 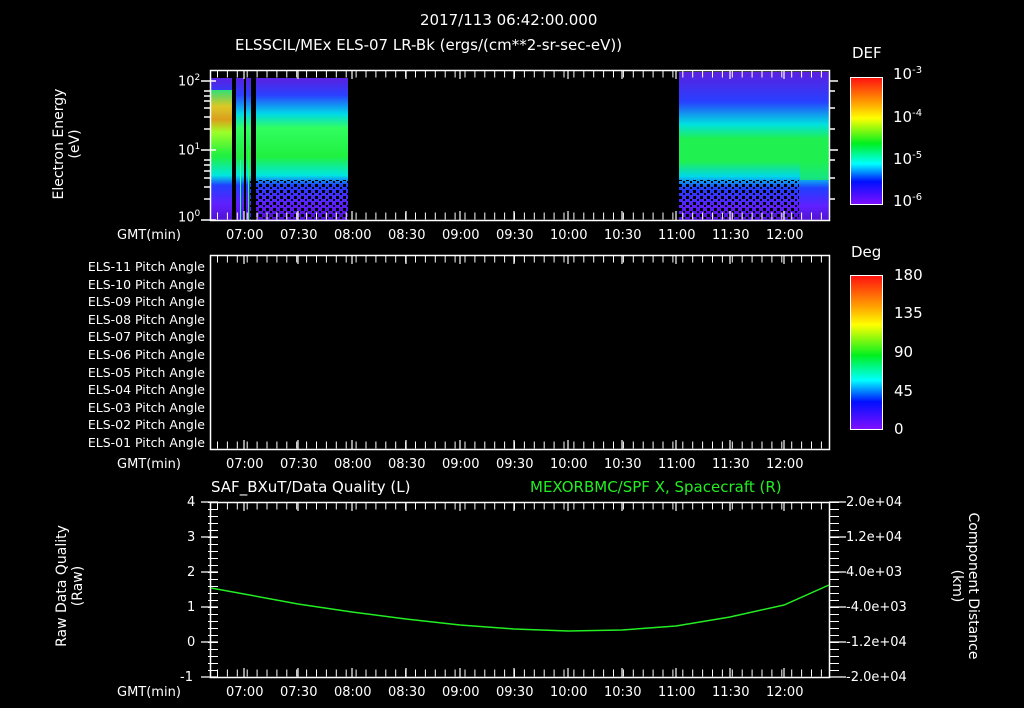 What do you see at coordinates (876, 642) in the screenshot?
I see `distance-tick: -1.2e+04` at bounding box center [876, 642].